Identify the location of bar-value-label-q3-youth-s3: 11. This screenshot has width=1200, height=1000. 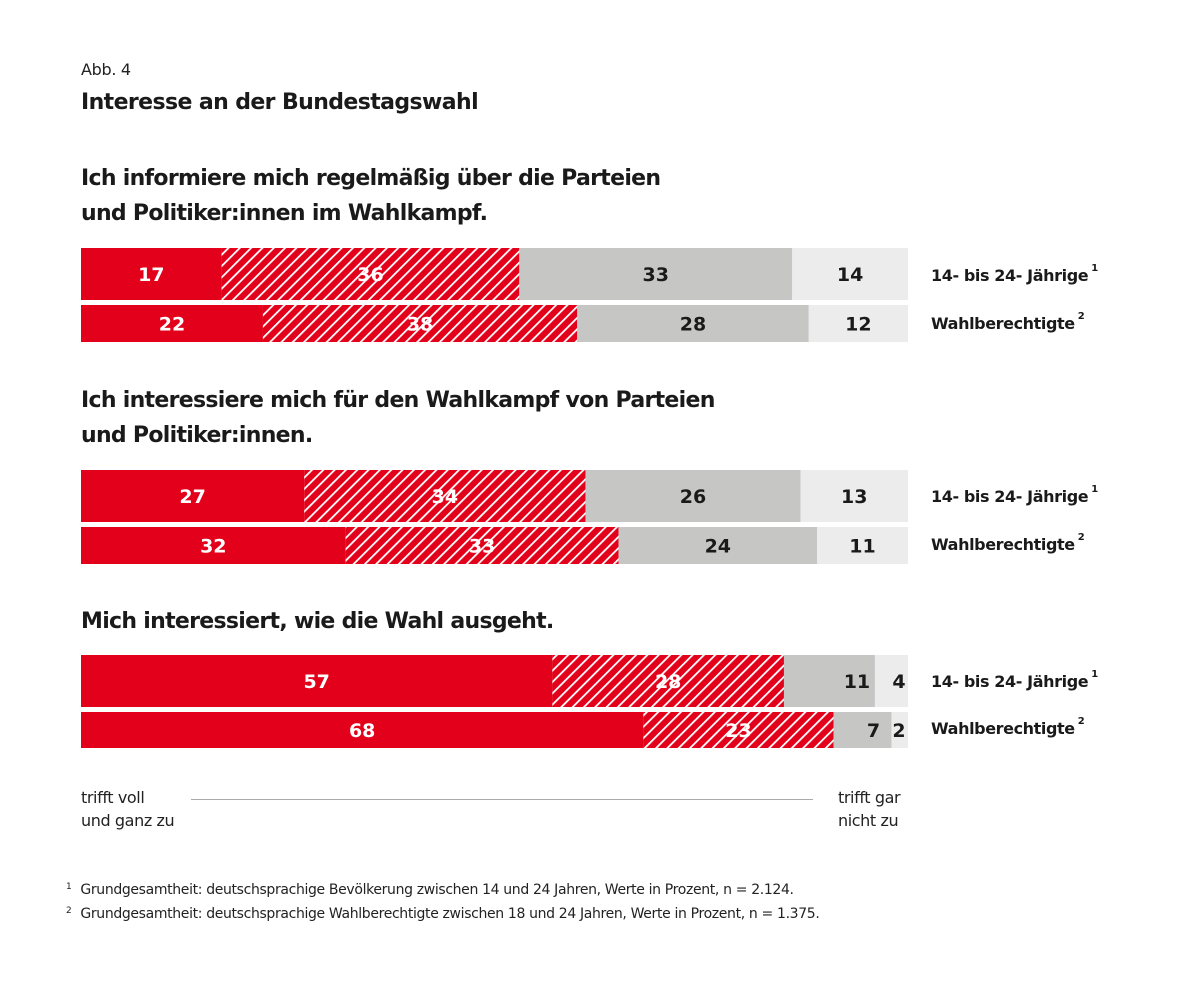
(857, 682).